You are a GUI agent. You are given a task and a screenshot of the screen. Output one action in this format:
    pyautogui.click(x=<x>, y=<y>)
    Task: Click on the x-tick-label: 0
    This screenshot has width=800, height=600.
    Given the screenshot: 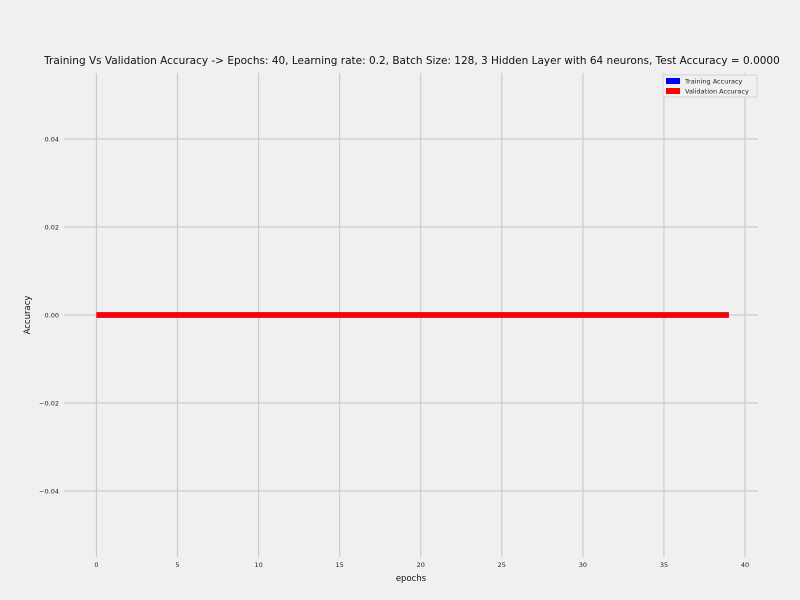 What is the action you would take?
    pyautogui.click(x=96, y=565)
    